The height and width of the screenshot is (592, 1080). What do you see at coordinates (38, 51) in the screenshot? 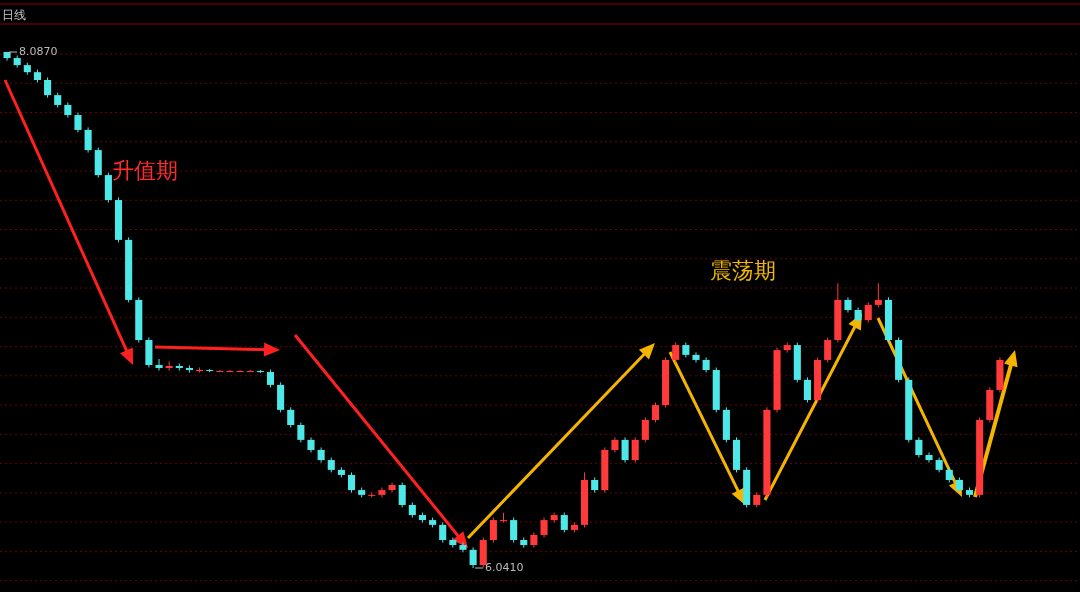
I see `annotation: 8.0870` at bounding box center [38, 51].